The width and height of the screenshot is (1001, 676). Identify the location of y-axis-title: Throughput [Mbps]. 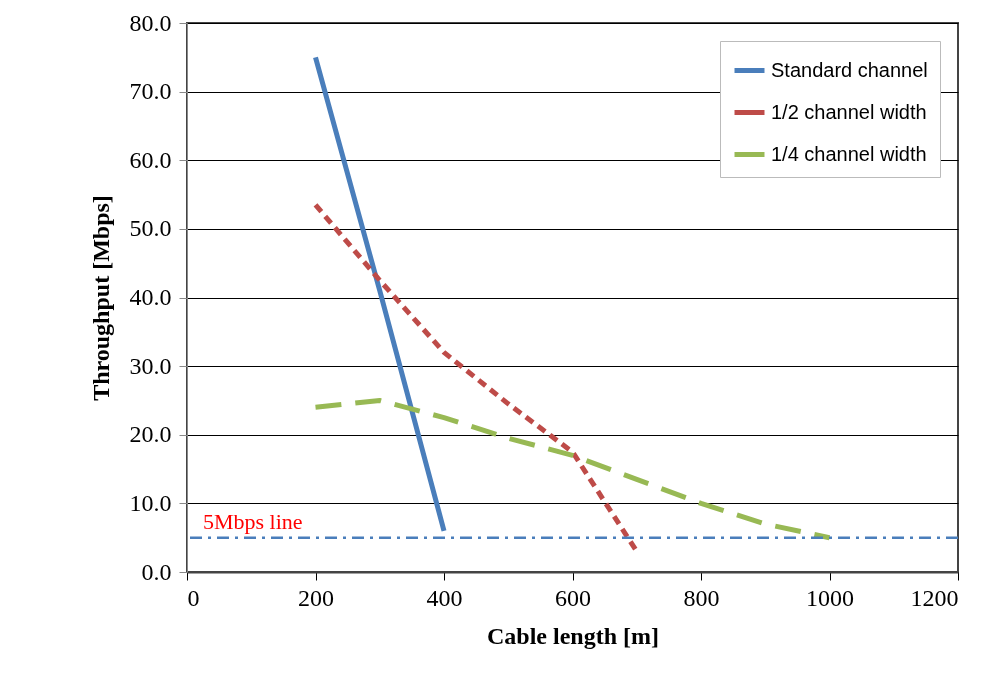
(100, 298).